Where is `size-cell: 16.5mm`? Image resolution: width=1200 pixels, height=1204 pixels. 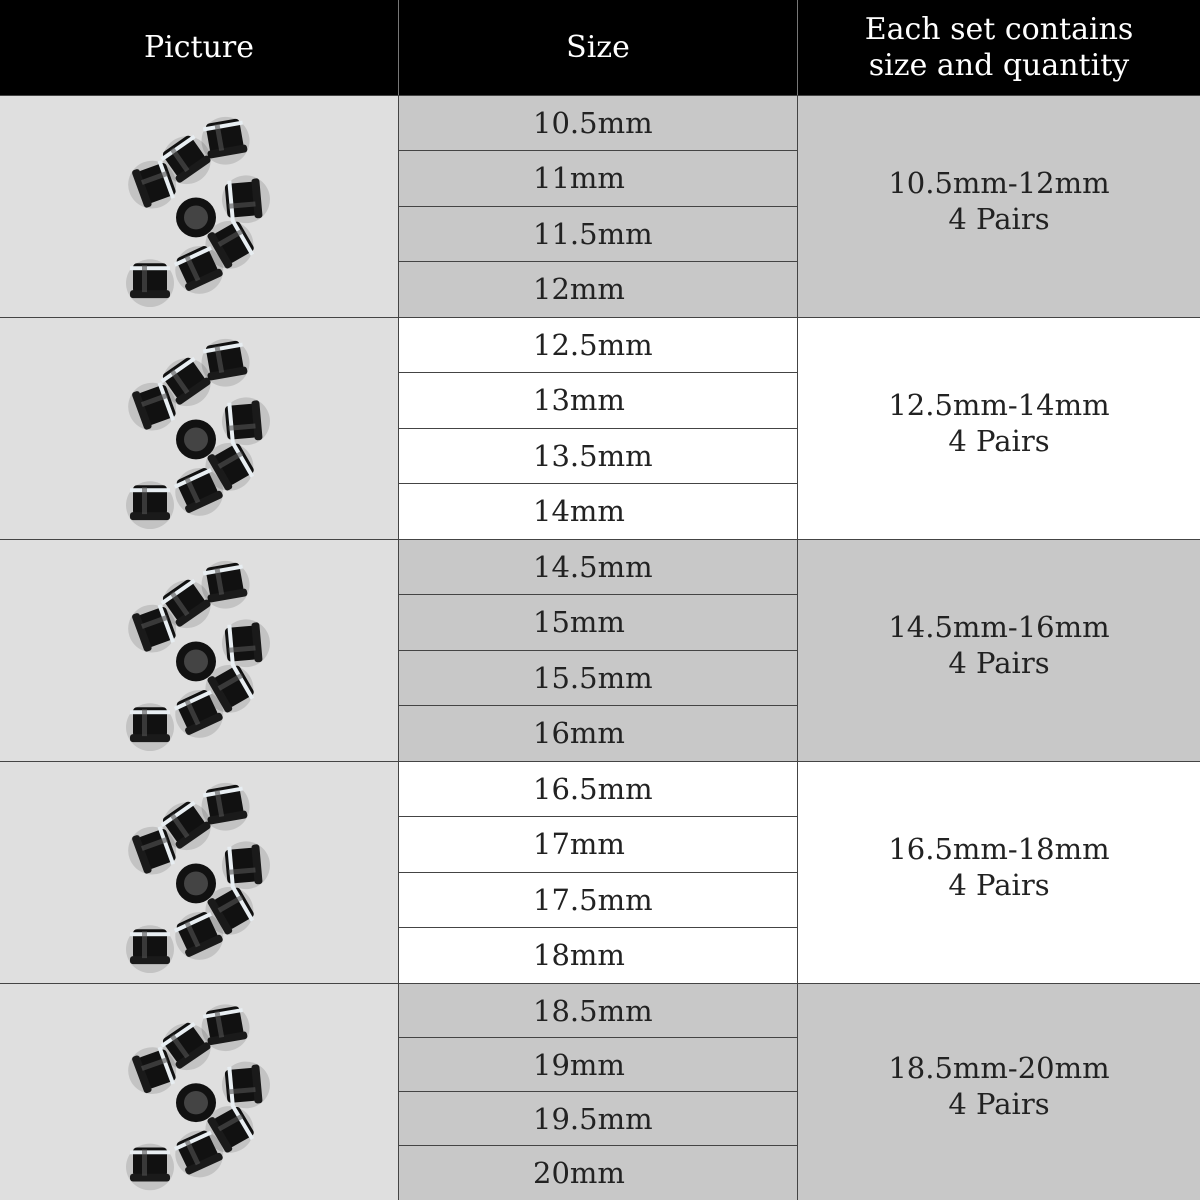 size-cell: 16.5mm is located at coordinates (598, 790).